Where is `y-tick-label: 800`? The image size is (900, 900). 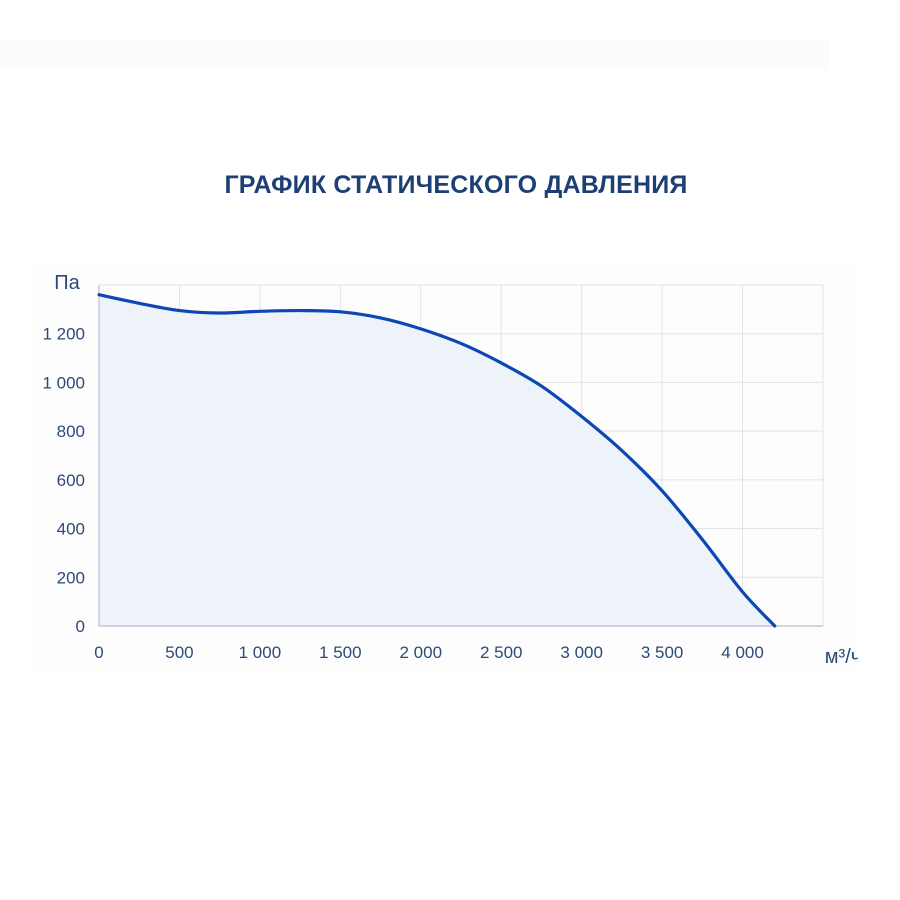 y-tick-label: 800 is located at coordinates (71, 431).